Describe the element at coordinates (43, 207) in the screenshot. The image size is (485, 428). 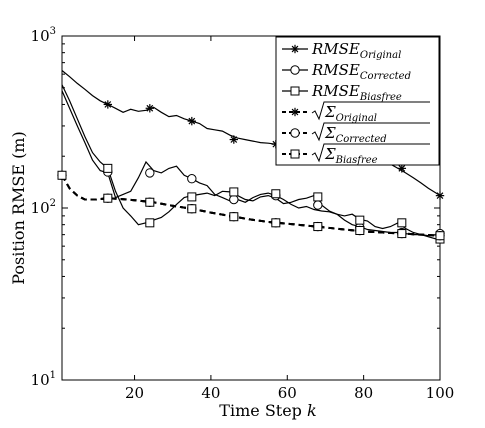
I see `y-tick-label: 10²` at that location.